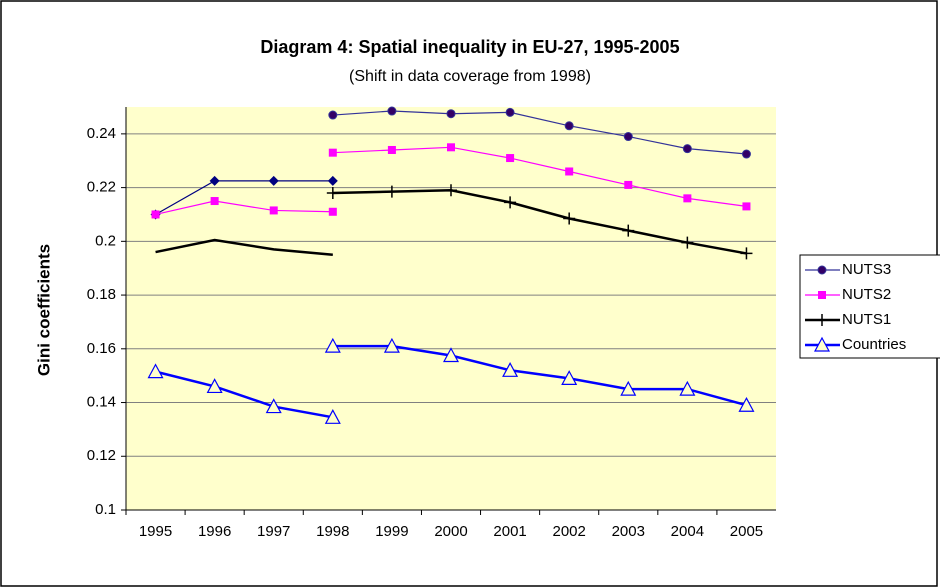  I want to click on y-tick-label: 0.12, so click(101, 455).